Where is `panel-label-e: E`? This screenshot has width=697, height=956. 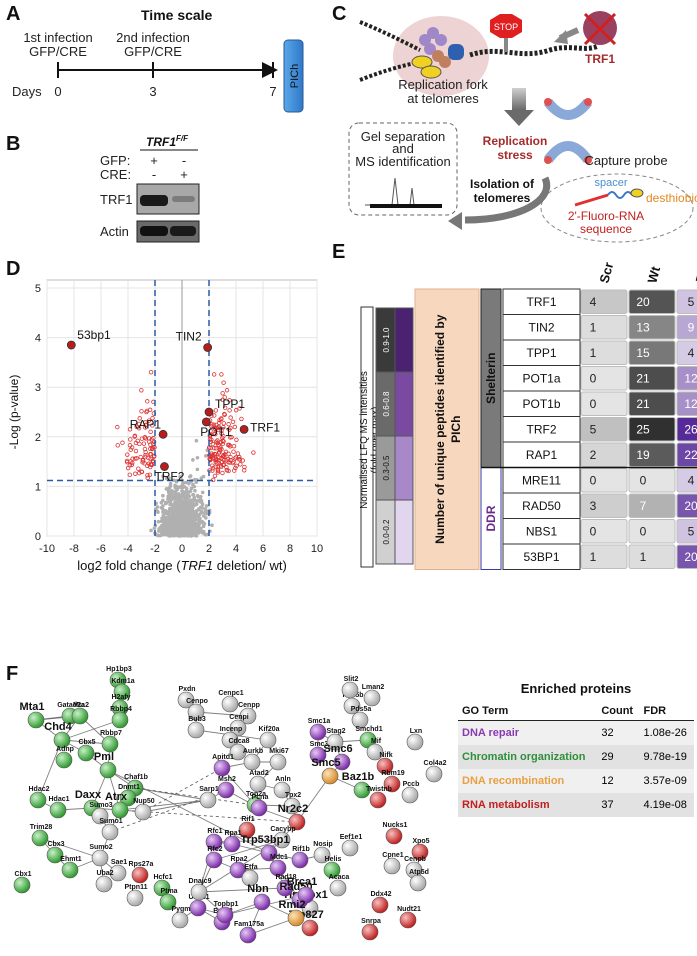
panel-label-e: E is located at coordinates (338, 252).